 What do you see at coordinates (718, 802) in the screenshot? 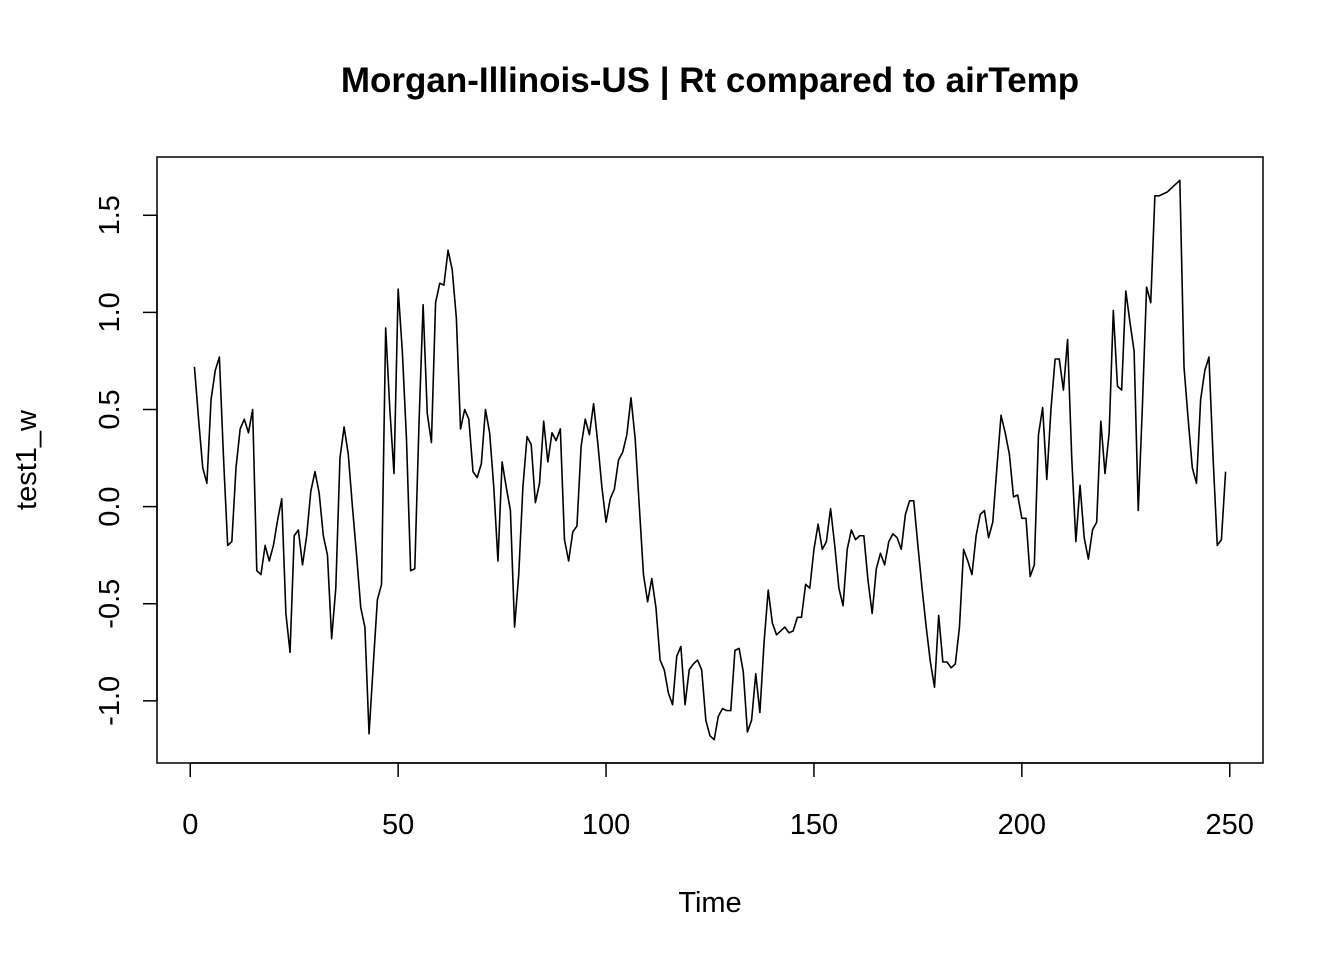
I see `x-axis-ticks: 0 50 100 150 200 250` at bounding box center [718, 802].